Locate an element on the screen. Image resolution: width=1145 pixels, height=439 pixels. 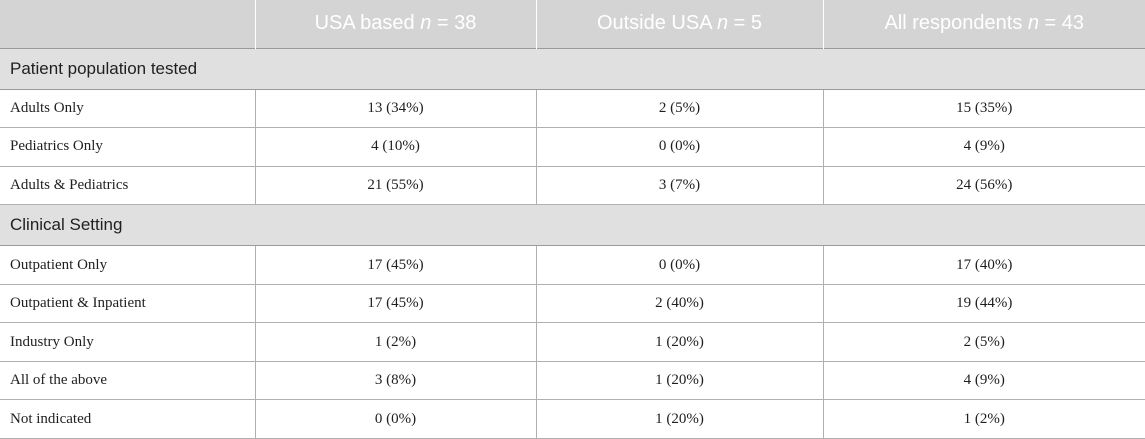
table-row: All of the above 3 (8%) 1 (20%) 4 (9%) is located at coordinates (572, 381).